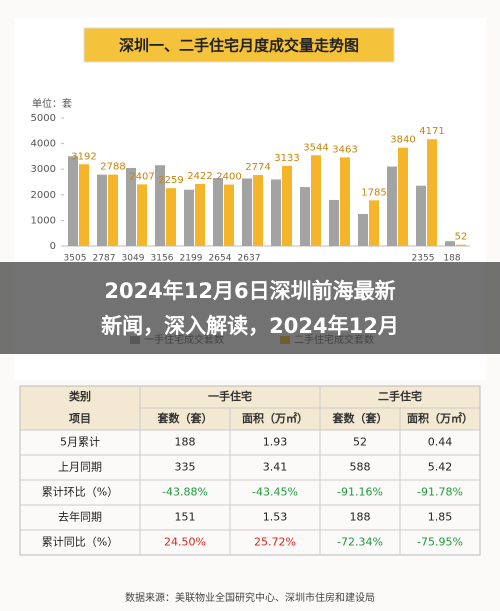 The width and height of the screenshot is (500, 611). Describe the element at coordinates (162, 259) in the screenshot. I see `value-label: 3156` at that location.